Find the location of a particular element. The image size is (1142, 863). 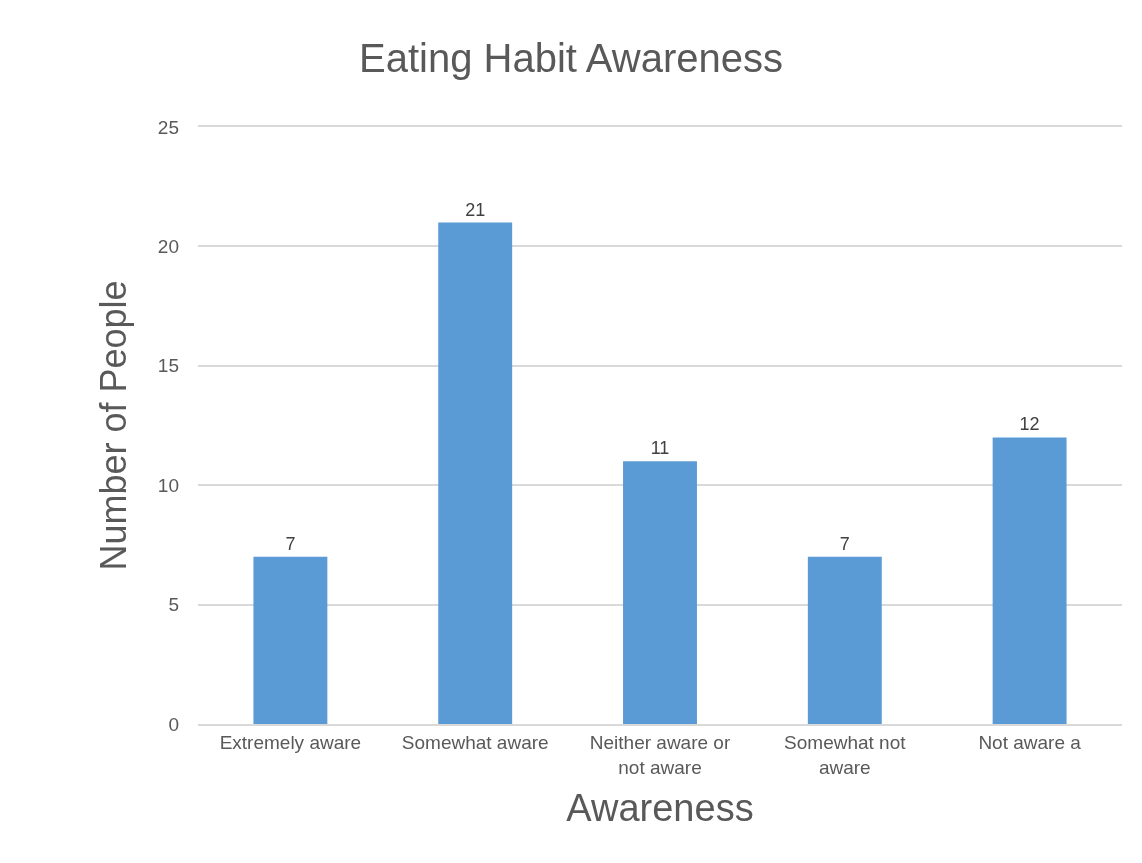

data-label: 11 is located at coordinates (660, 448).